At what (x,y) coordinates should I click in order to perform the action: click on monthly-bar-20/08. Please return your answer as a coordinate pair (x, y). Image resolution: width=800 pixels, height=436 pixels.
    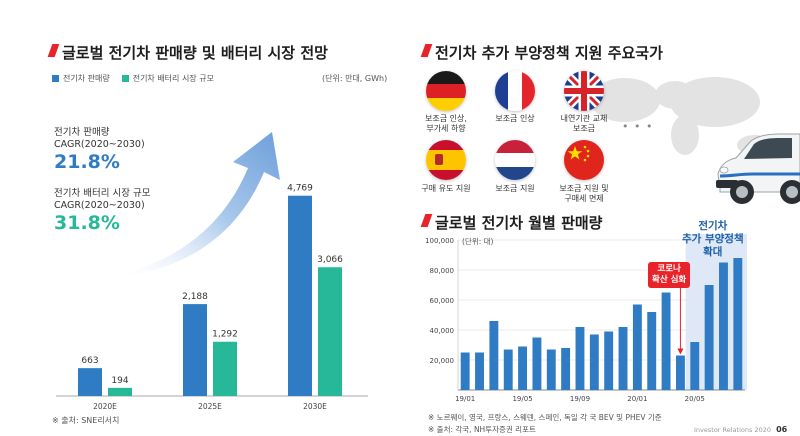
    Looking at the image, I should click on (738, 324).